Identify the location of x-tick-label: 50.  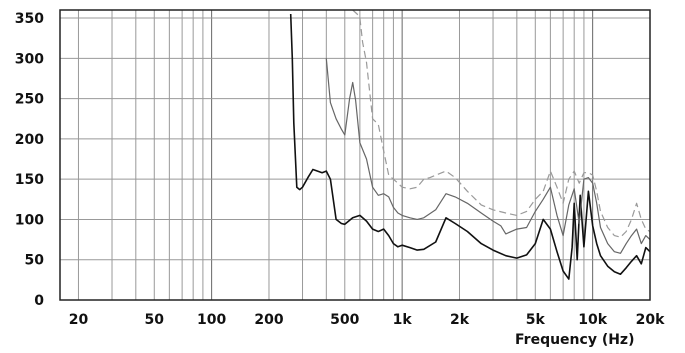
(155, 320).